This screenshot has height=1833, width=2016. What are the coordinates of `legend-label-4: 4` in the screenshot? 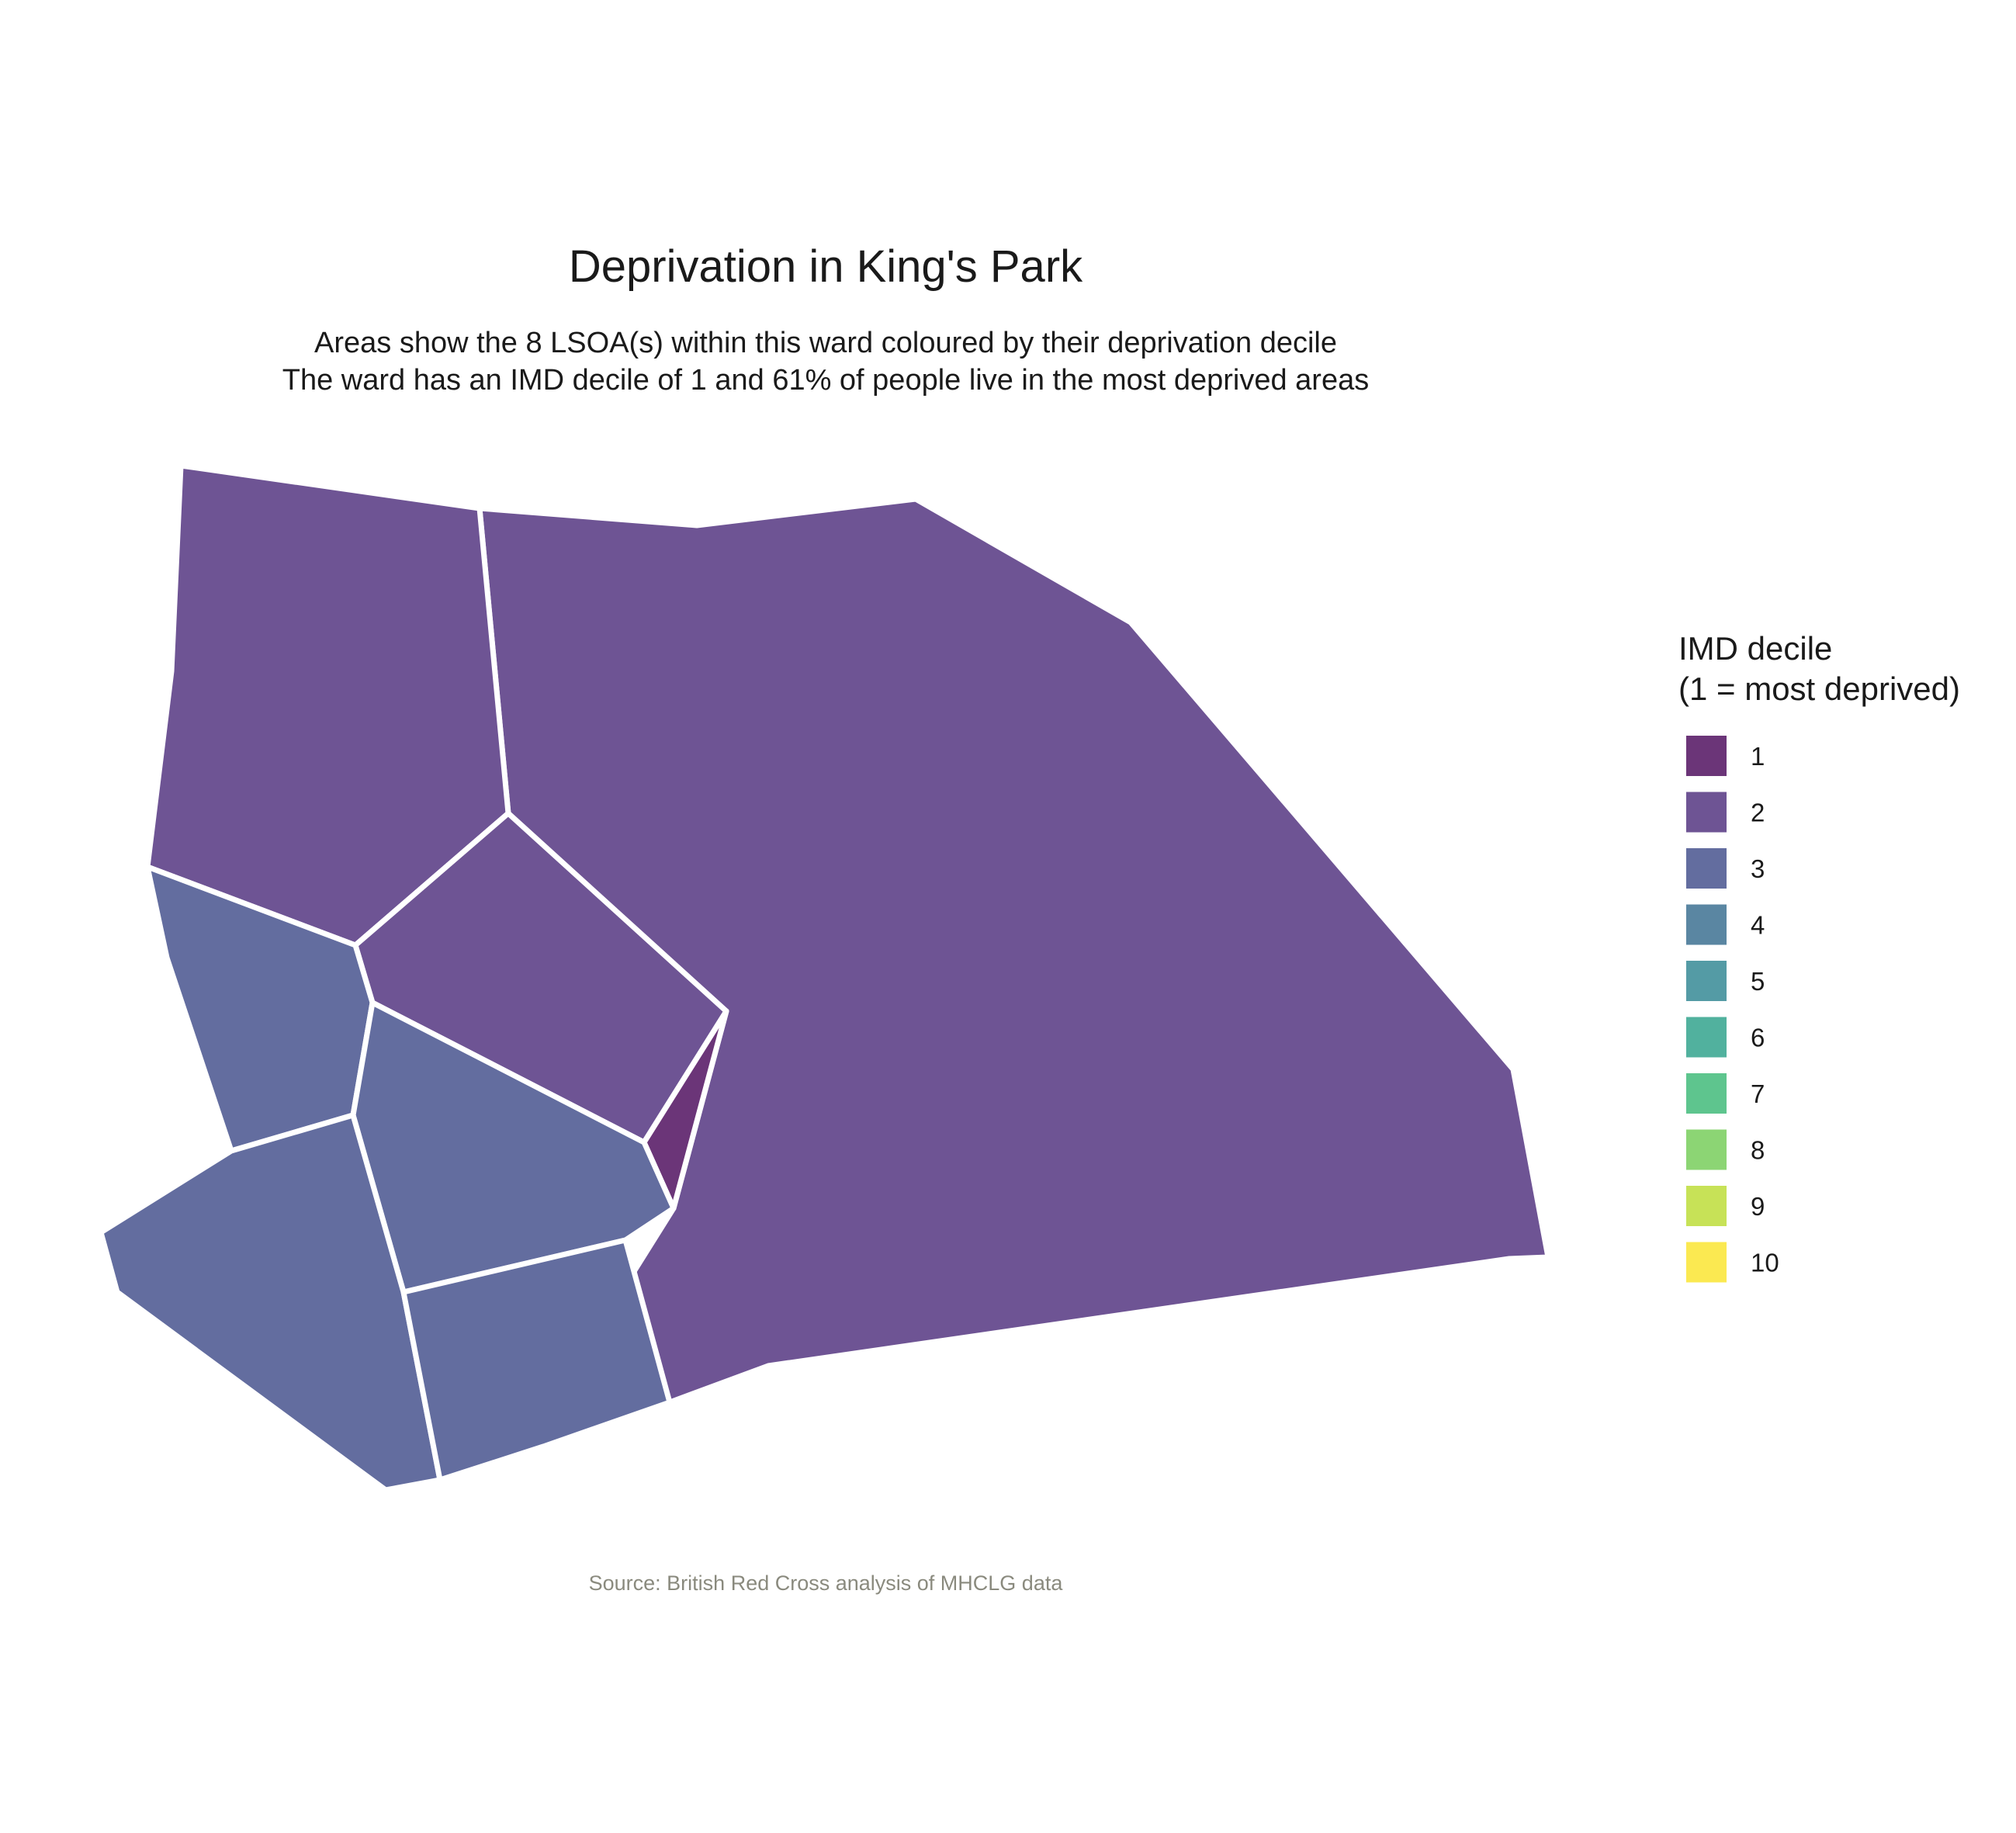 It's located at (1758, 925).